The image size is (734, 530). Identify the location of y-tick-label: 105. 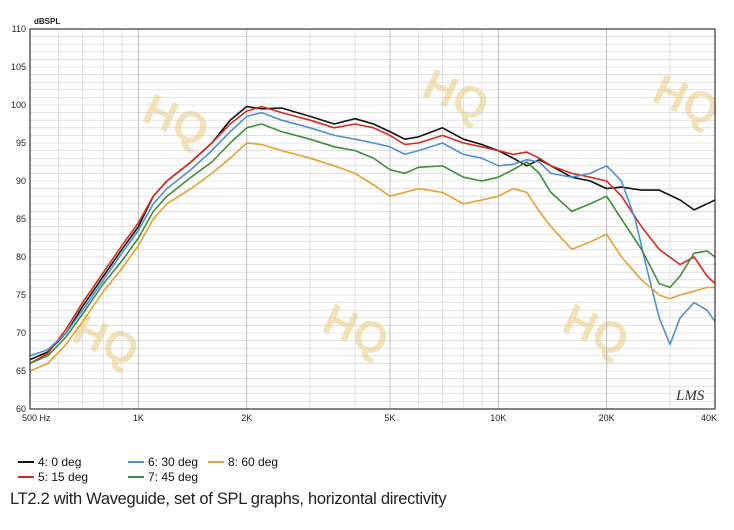
(18, 67).